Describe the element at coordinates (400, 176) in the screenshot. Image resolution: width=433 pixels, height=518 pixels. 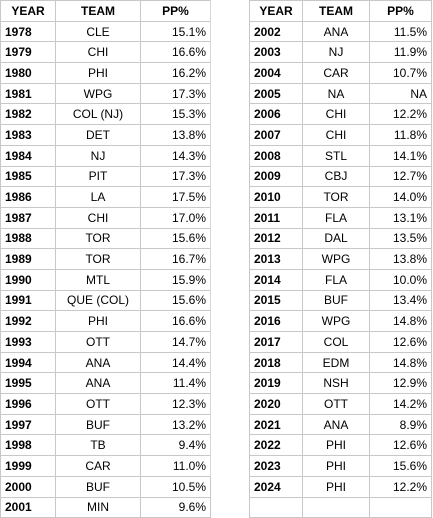
I see `pp-percent-cell: 12.7%` at that location.